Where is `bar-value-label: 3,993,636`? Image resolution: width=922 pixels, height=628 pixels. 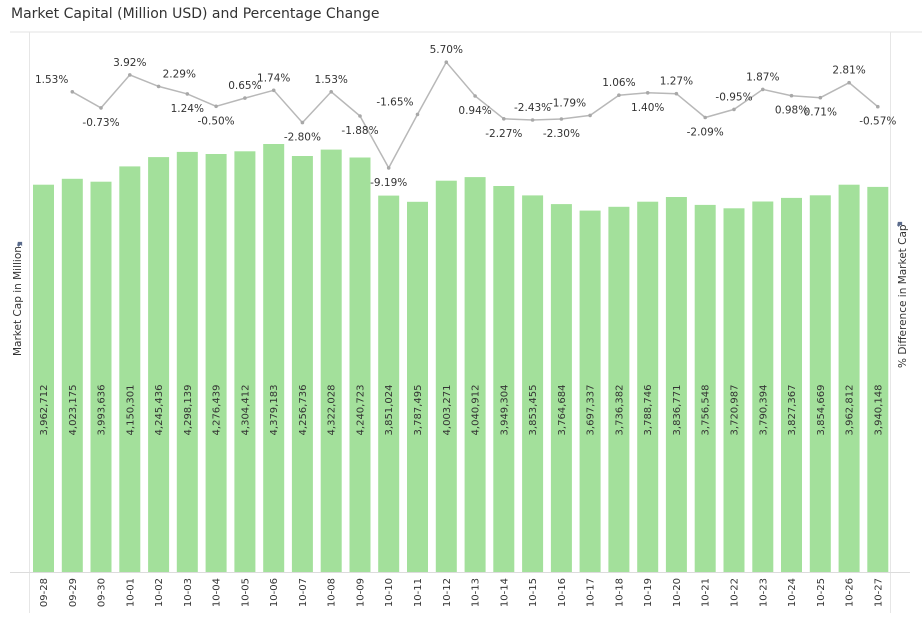 bar-value-label: 3,993,636 is located at coordinates (102, 410).